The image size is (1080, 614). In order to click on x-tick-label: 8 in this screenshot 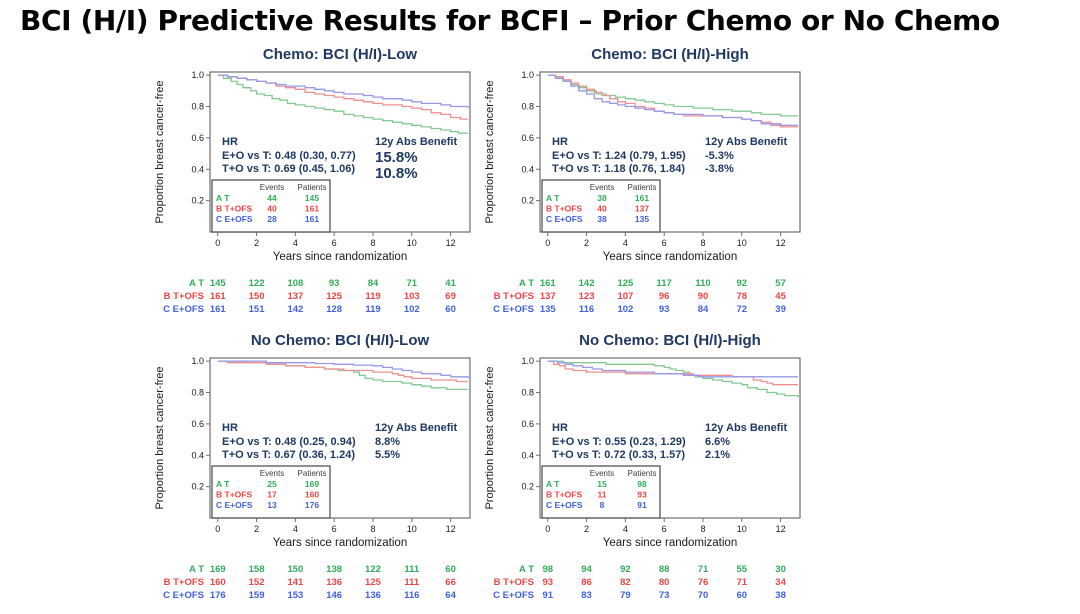, I will do `click(372, 529)`.